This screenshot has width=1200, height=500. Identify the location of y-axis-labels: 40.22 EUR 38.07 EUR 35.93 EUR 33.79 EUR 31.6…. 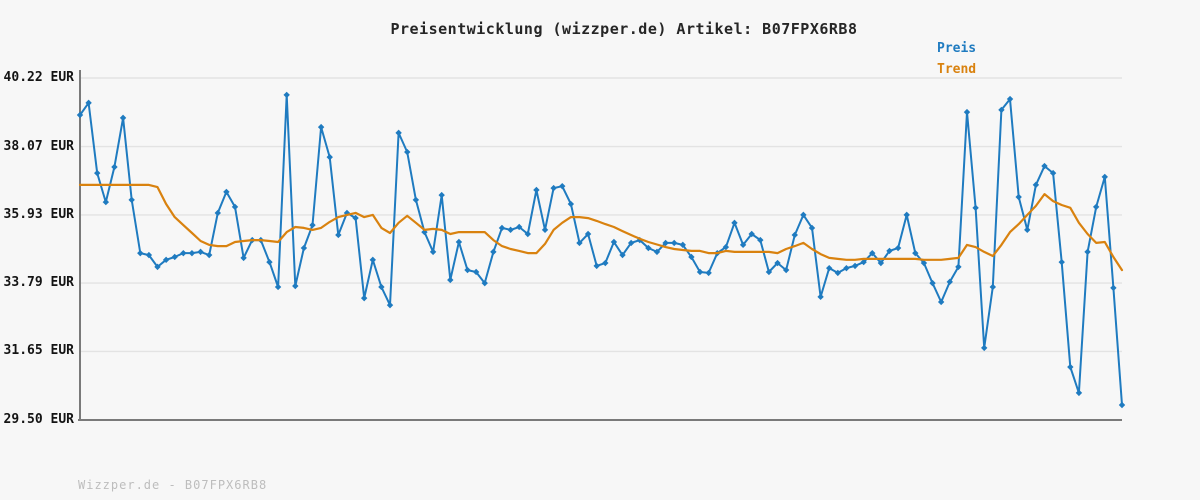
(37, 220).